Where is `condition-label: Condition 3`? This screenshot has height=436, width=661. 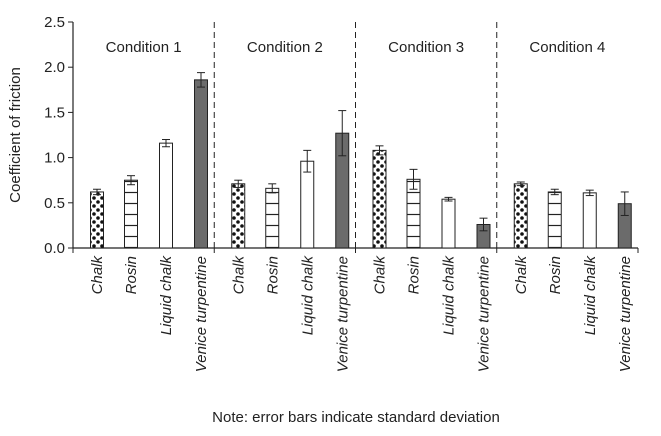
condition-label: Condition 3 is located at coordinates (426, 47).